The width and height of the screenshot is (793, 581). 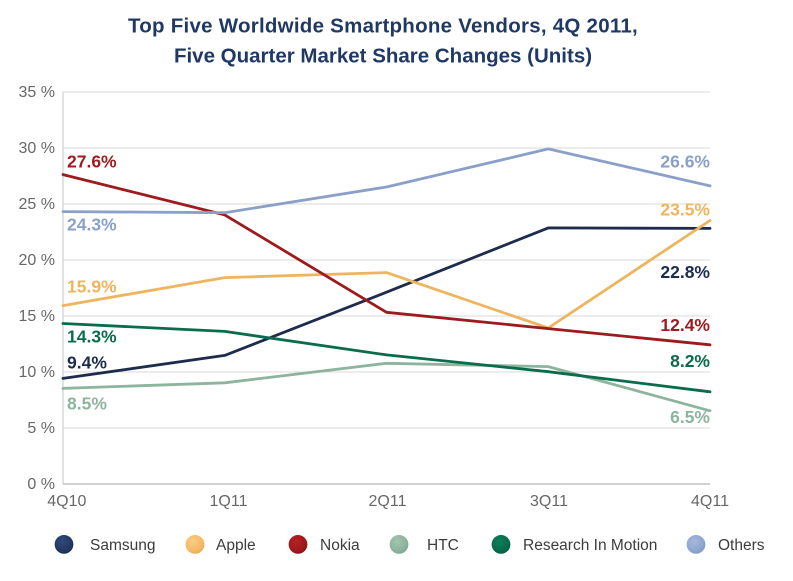 I want to click on svg-text: 4Q10, so click(x=66, y=501).